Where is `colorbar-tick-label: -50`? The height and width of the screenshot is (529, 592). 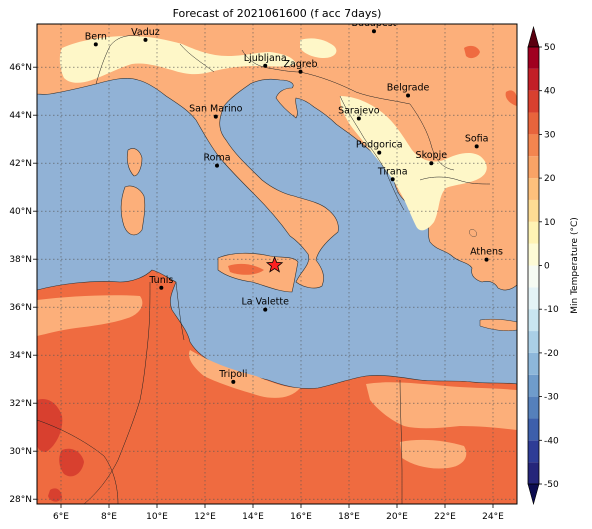 colorbar-tick-label: -50 is located at coordinates (551, 485).